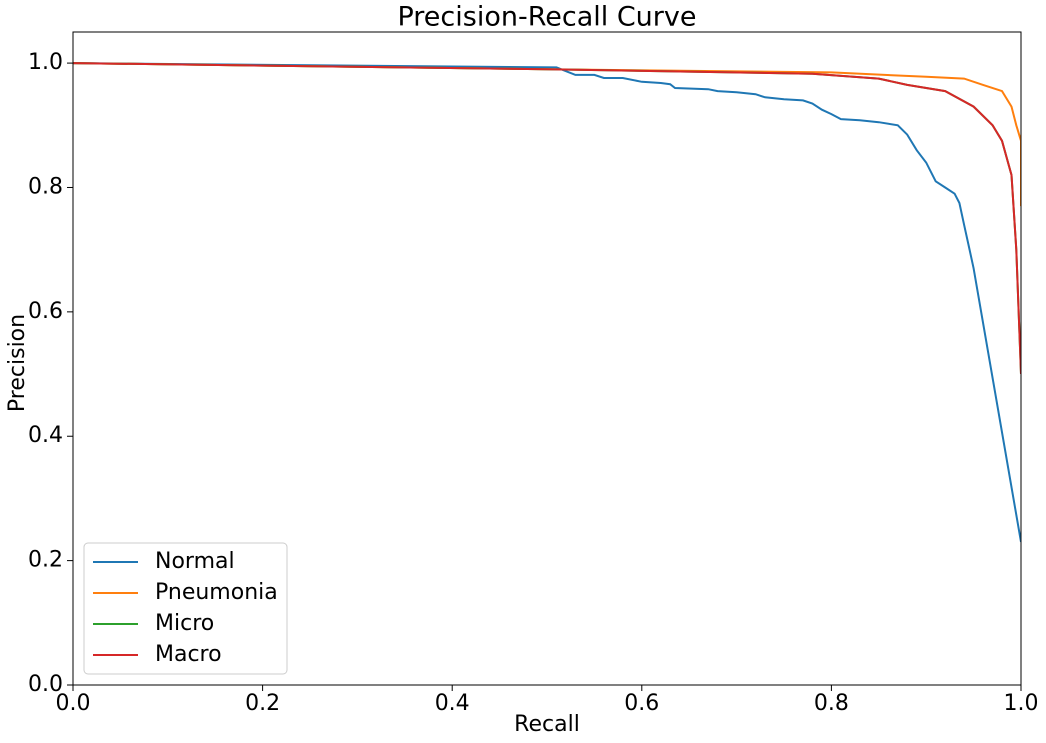 The width and height of the screenshot is (1046, 743). What do you see at coordinates (45, 560) in the screenshot?
I see `y-tick-label: 0.2` at bounding box center [45, 560].